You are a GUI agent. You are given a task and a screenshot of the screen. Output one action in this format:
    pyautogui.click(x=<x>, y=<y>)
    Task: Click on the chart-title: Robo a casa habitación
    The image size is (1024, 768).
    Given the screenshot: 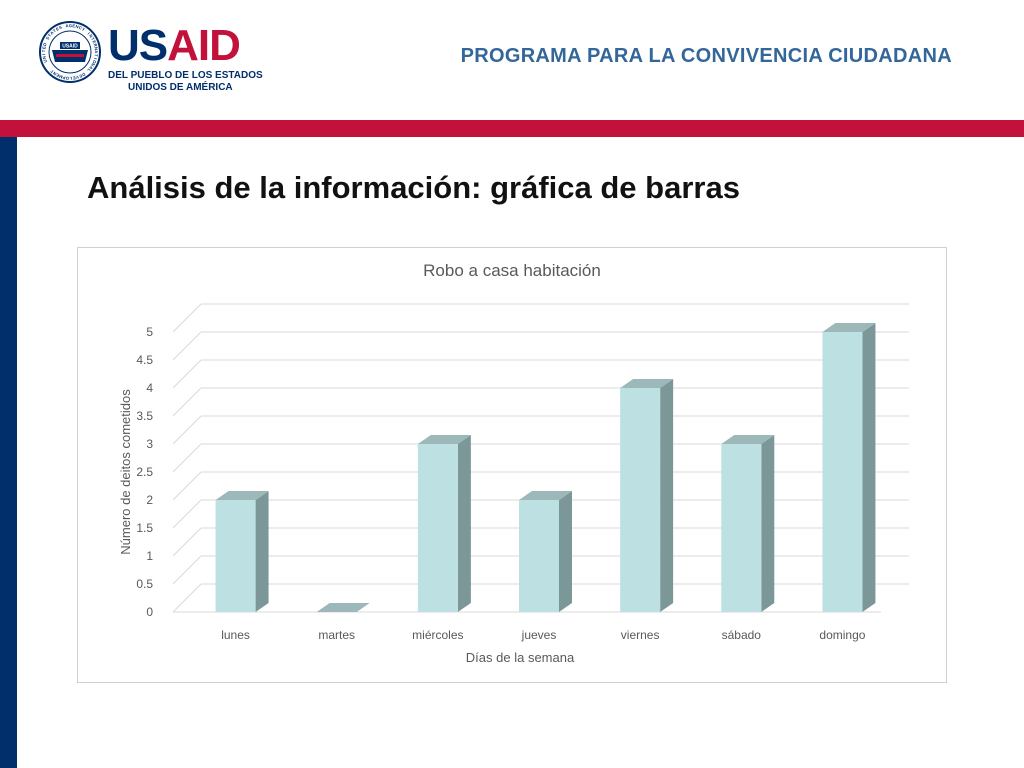 What is the action you would take?
    pyautogui.click(x=512, y=270)
    